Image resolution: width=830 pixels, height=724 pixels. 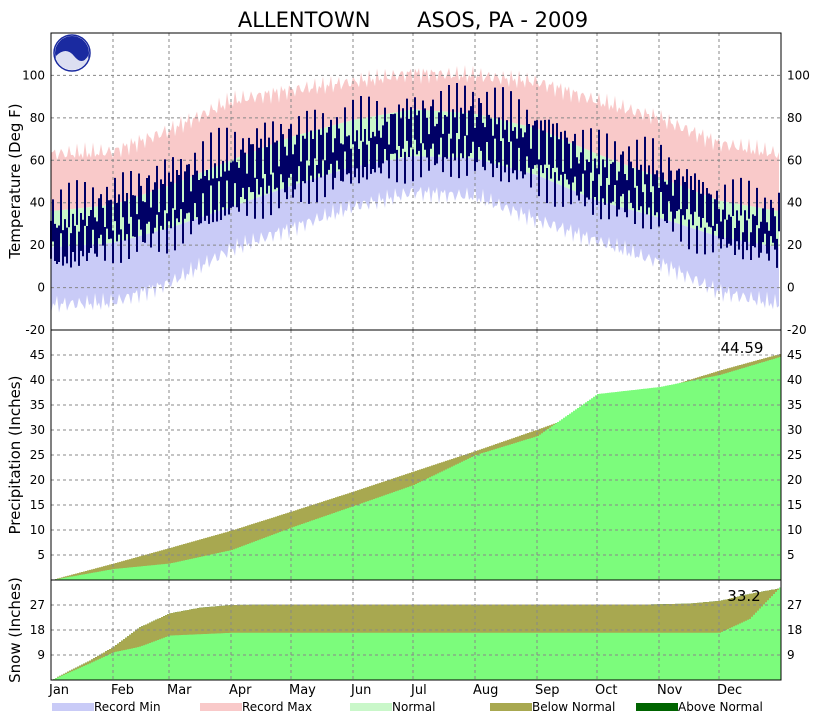 What do you see at coordinates (360, 690) in the screenshot?
I see `month-label: Jun` at bounding box center [360, 690].